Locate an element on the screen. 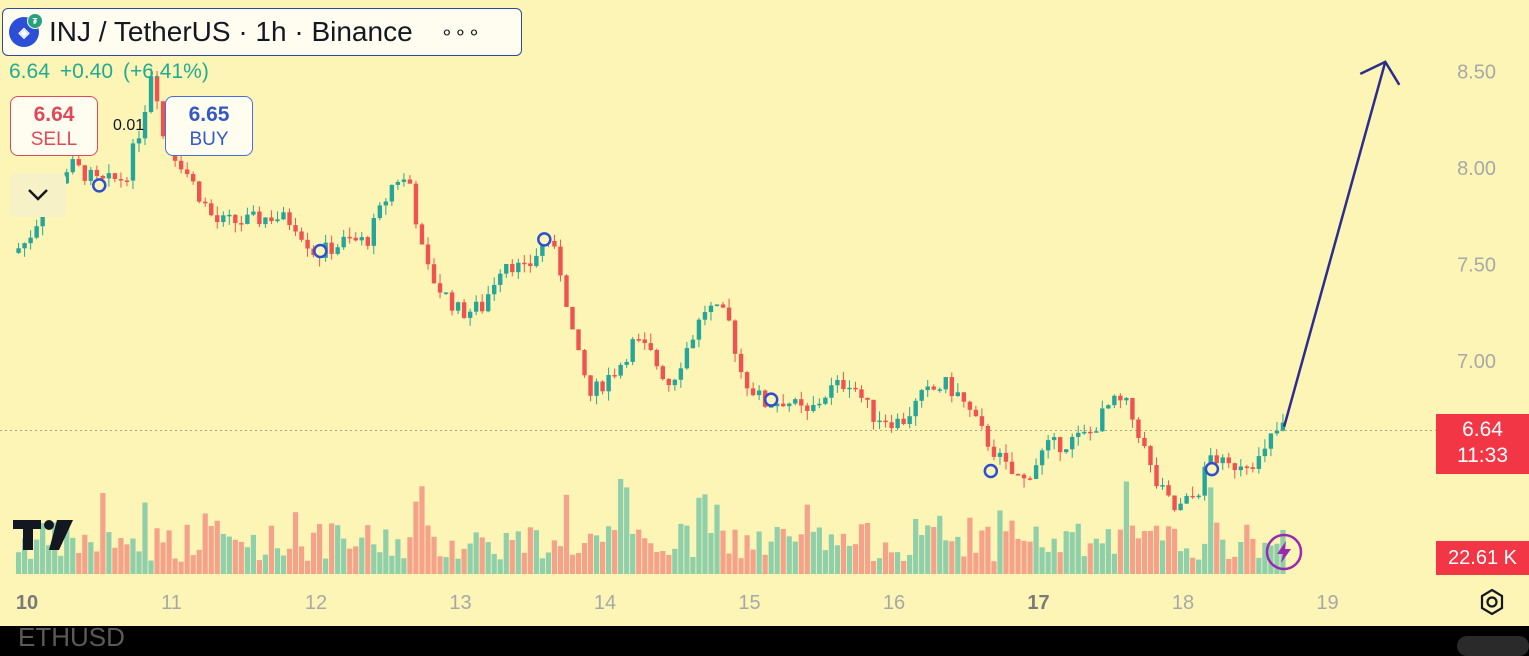 The width and height of the screenshot is (1529, 656). more-dots-icon: ∘∘∘ is located at coordinates (461, 32).